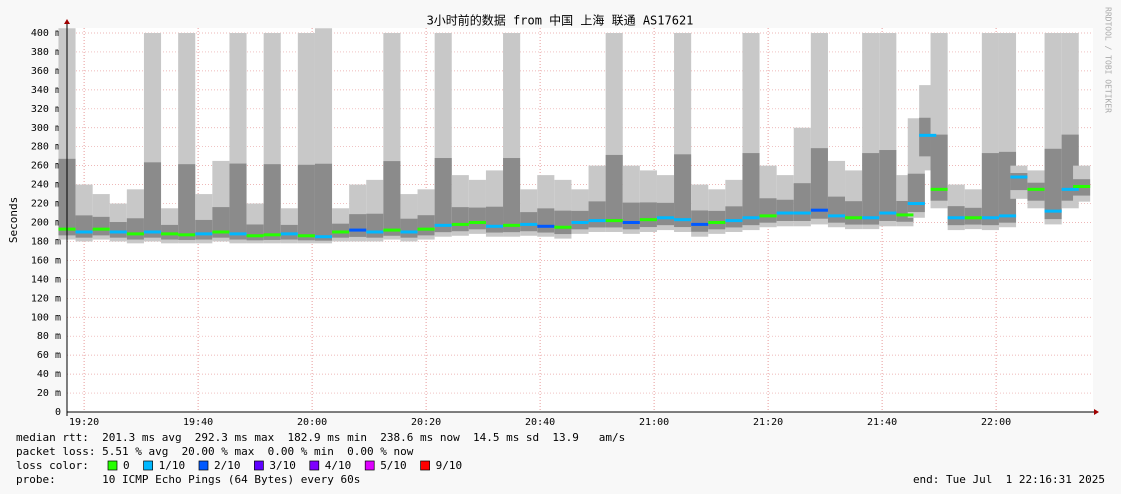  I want to click on x-tick-label: 21:20, so click(768, 422).